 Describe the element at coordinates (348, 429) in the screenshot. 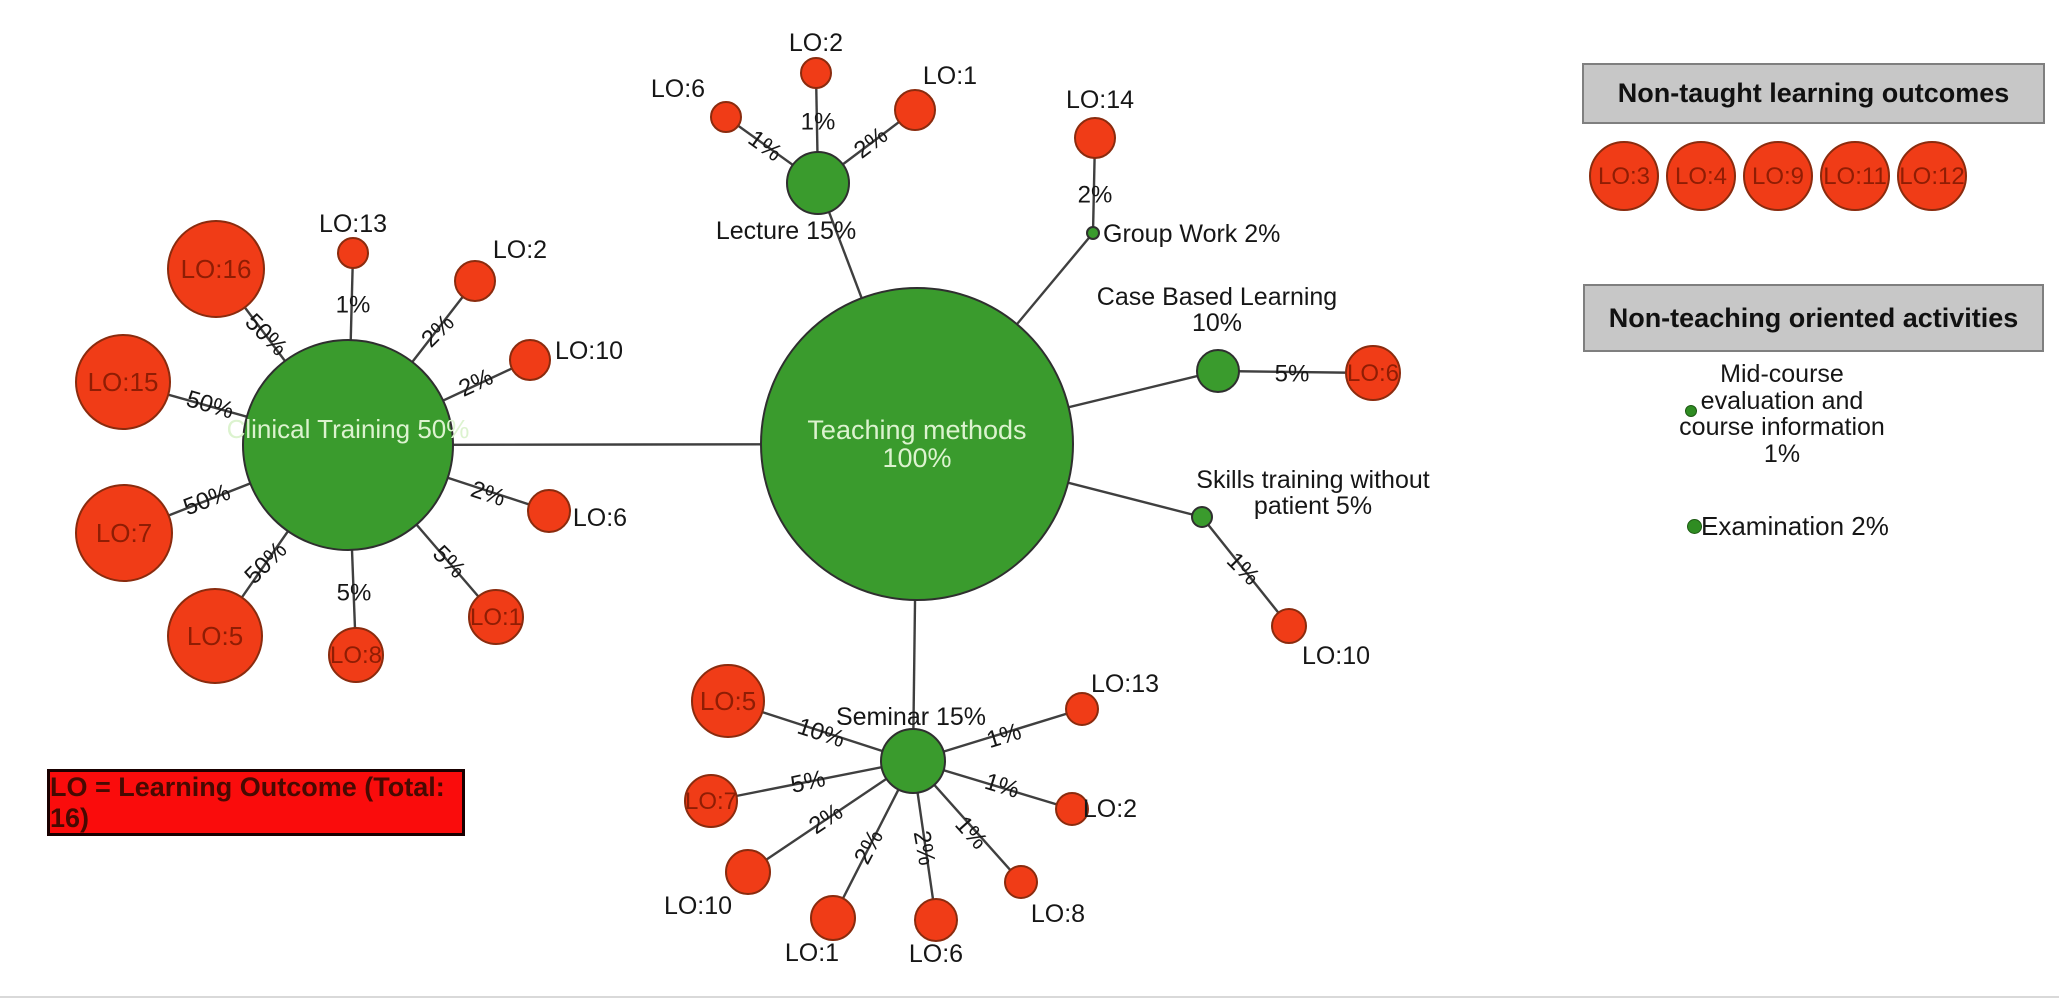

I see `node-label-clinical: Clinical Training 50%` at that location.